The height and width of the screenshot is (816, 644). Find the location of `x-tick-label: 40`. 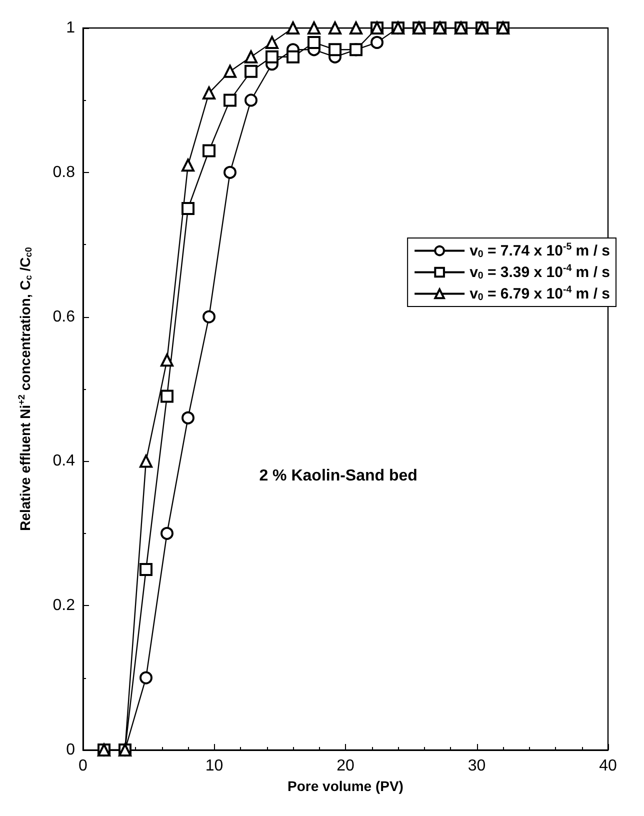

x-tick-label: 40 is located at coordinates (608, 766).